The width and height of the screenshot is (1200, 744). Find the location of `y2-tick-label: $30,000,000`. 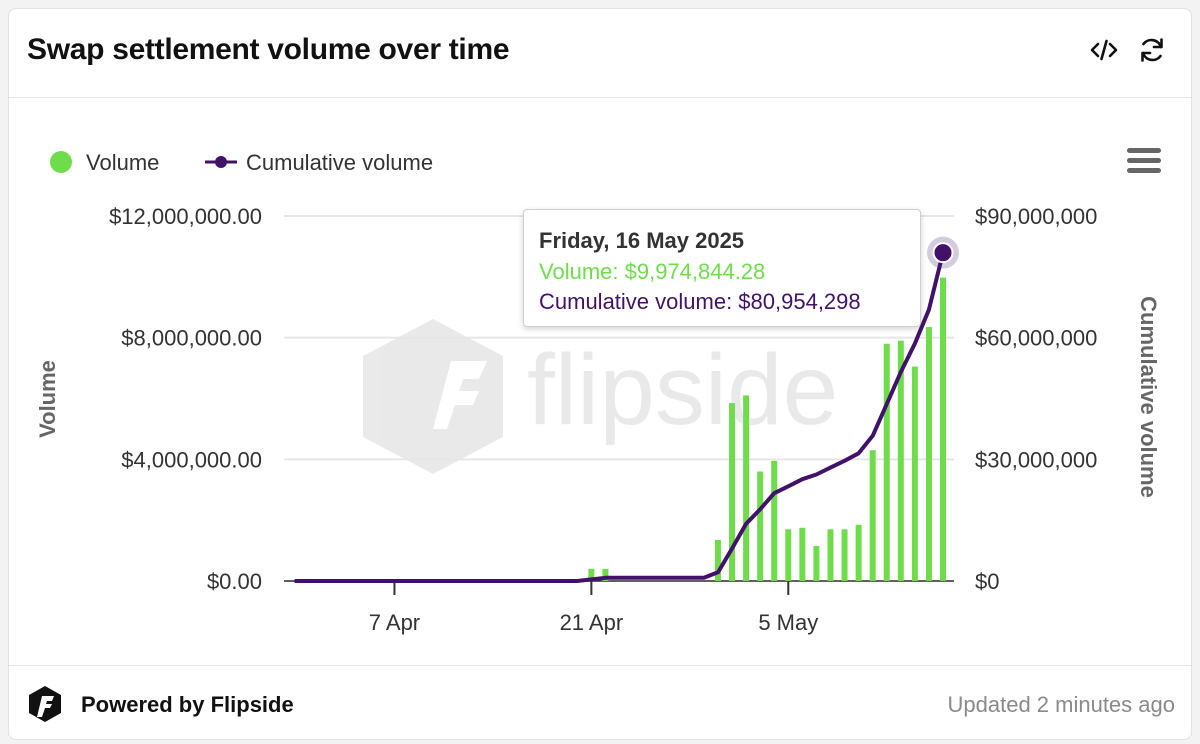

y2-tick-label: $30,000,000 is located at coordinates (1036, 459).